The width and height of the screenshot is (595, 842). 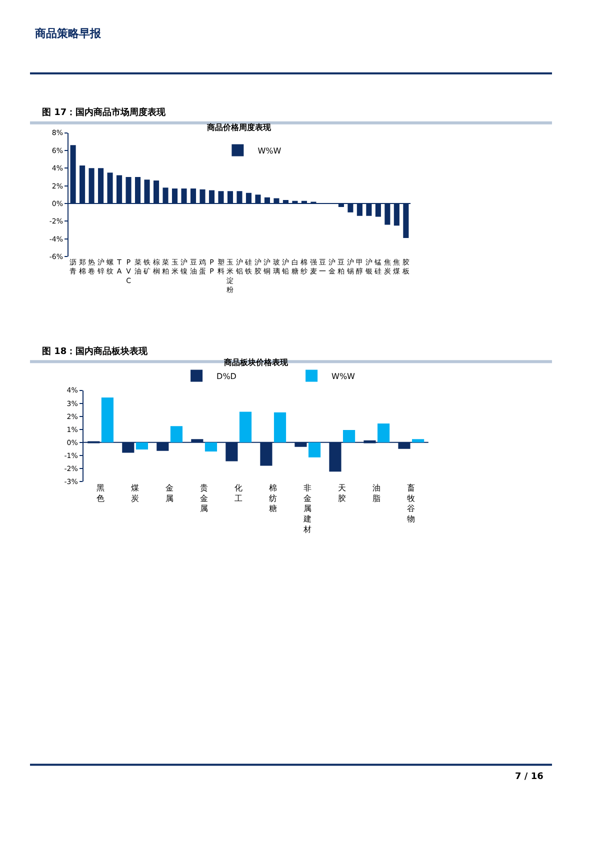 What do you see at coordinates (342, 493) in the screenshot?
I see `x-tick-label: 天胶` at bounding box center [342, 493].